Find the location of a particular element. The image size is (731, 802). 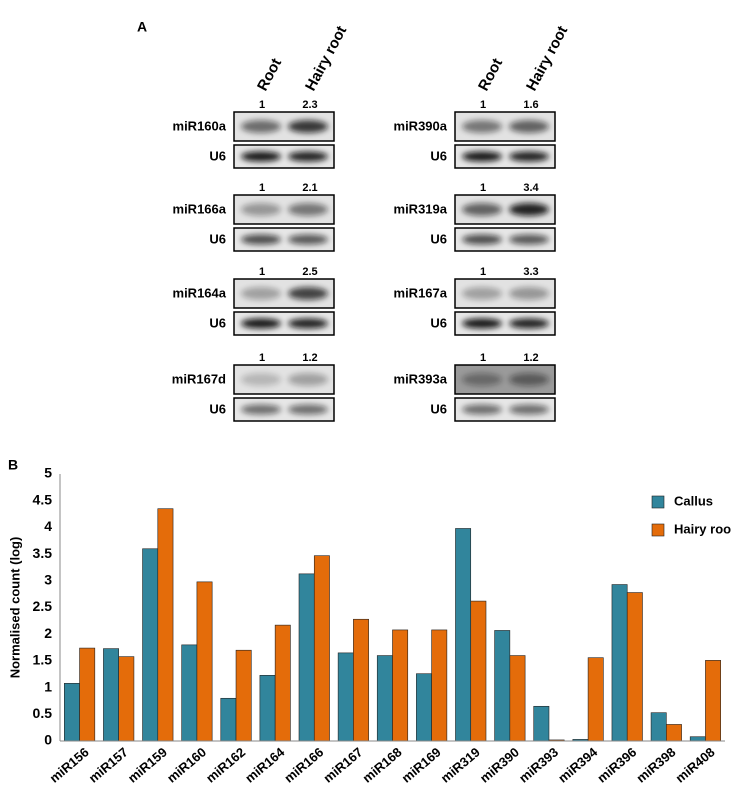

x-tick-label: miR167 is located at coordinates (342, 764).